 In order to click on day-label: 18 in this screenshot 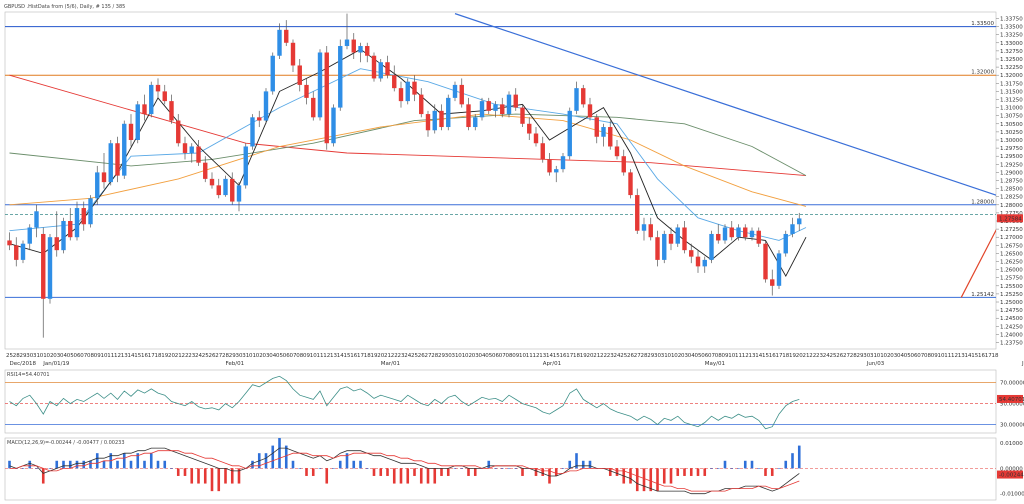, I will do `click(995, 356)`.